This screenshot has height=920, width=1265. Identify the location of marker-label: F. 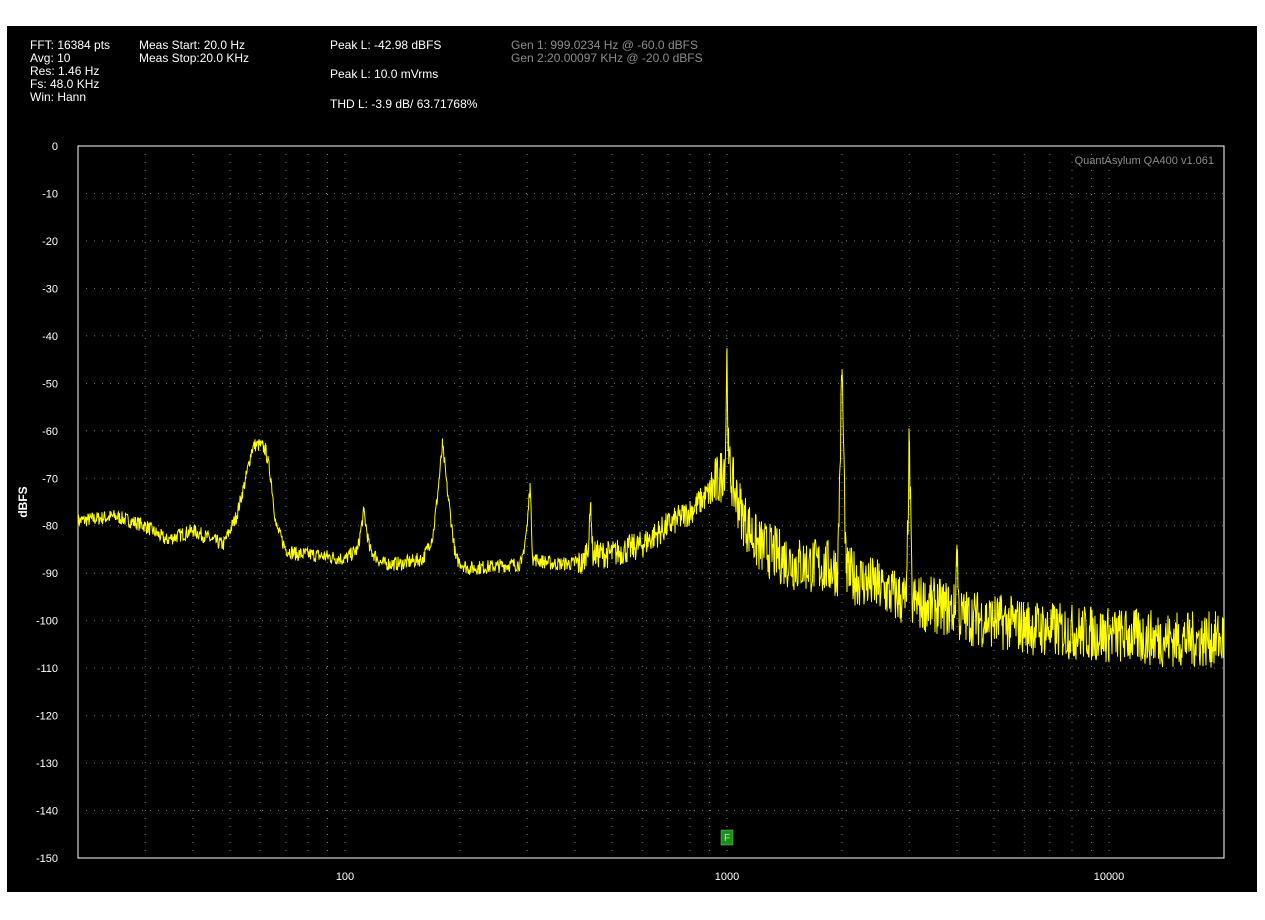
(727, 838).